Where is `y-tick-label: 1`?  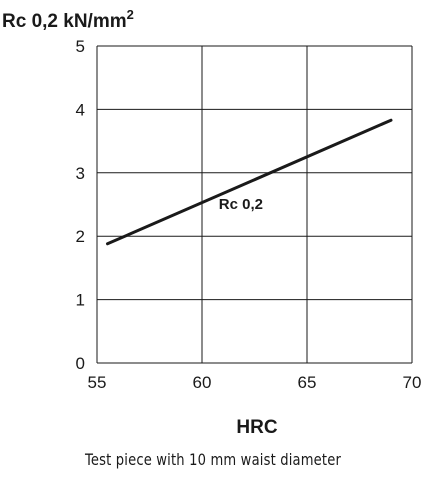
y-tick-label: 1 is located at coordinates (80, 300).